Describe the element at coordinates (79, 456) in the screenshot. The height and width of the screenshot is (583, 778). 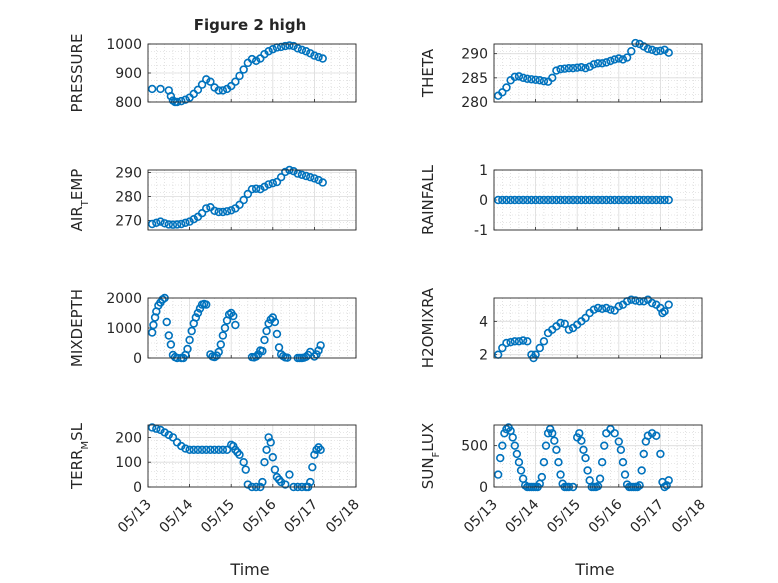
I see `y-axis-label-7: TERRMSL` at that location.